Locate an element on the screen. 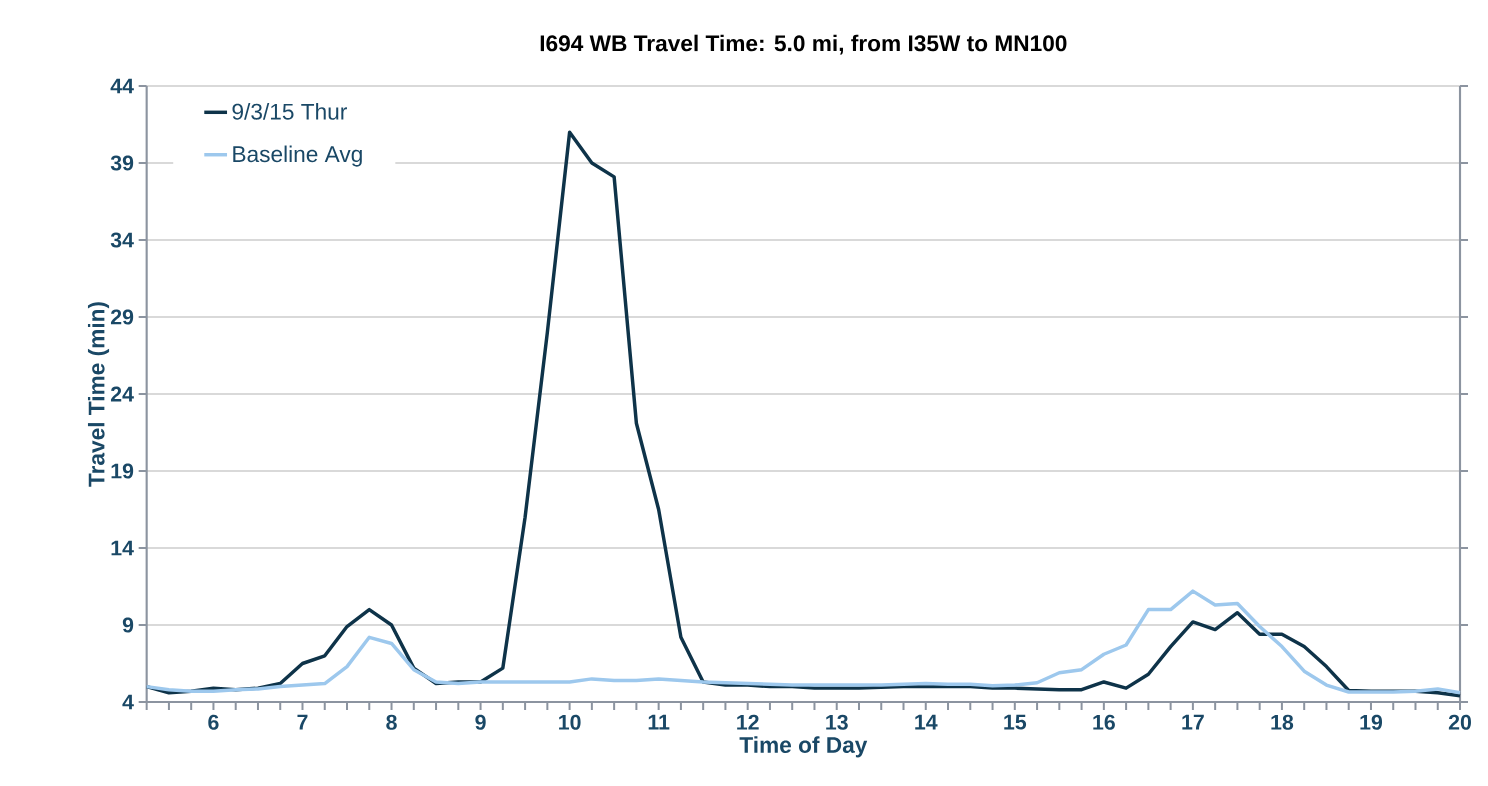 Image resolution: width=1488 pixels, height=786 pixels. x-axis-title: Time of Day is located at coordinates (803, 747).